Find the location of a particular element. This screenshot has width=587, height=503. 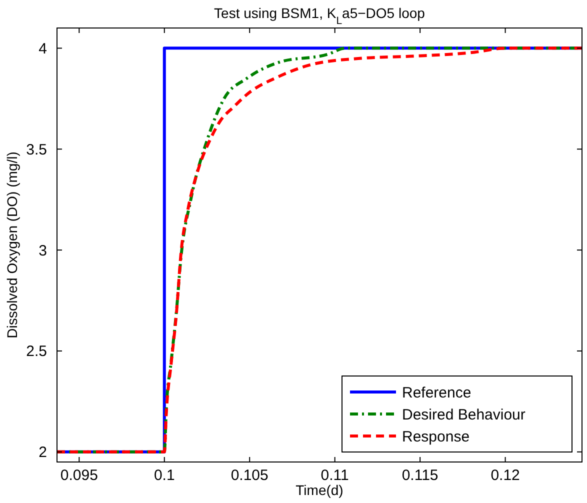

legend-label: Response is located at coordinates (436, 437).